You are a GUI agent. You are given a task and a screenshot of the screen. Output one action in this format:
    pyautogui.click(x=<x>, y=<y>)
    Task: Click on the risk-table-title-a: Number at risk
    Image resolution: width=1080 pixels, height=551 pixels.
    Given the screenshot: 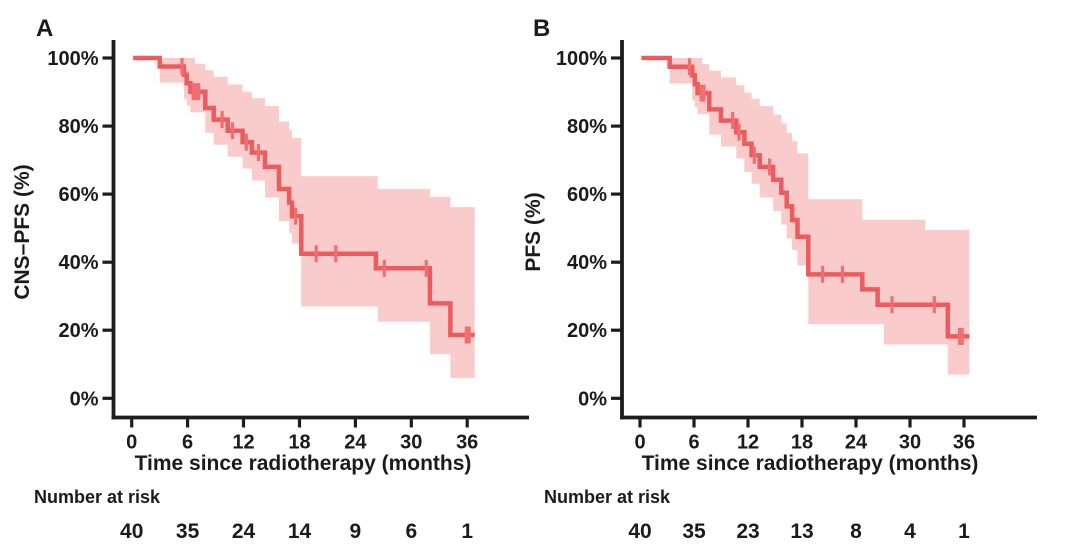 What is the action you would take?
    pyautogui.click(x=97, y=497)
    